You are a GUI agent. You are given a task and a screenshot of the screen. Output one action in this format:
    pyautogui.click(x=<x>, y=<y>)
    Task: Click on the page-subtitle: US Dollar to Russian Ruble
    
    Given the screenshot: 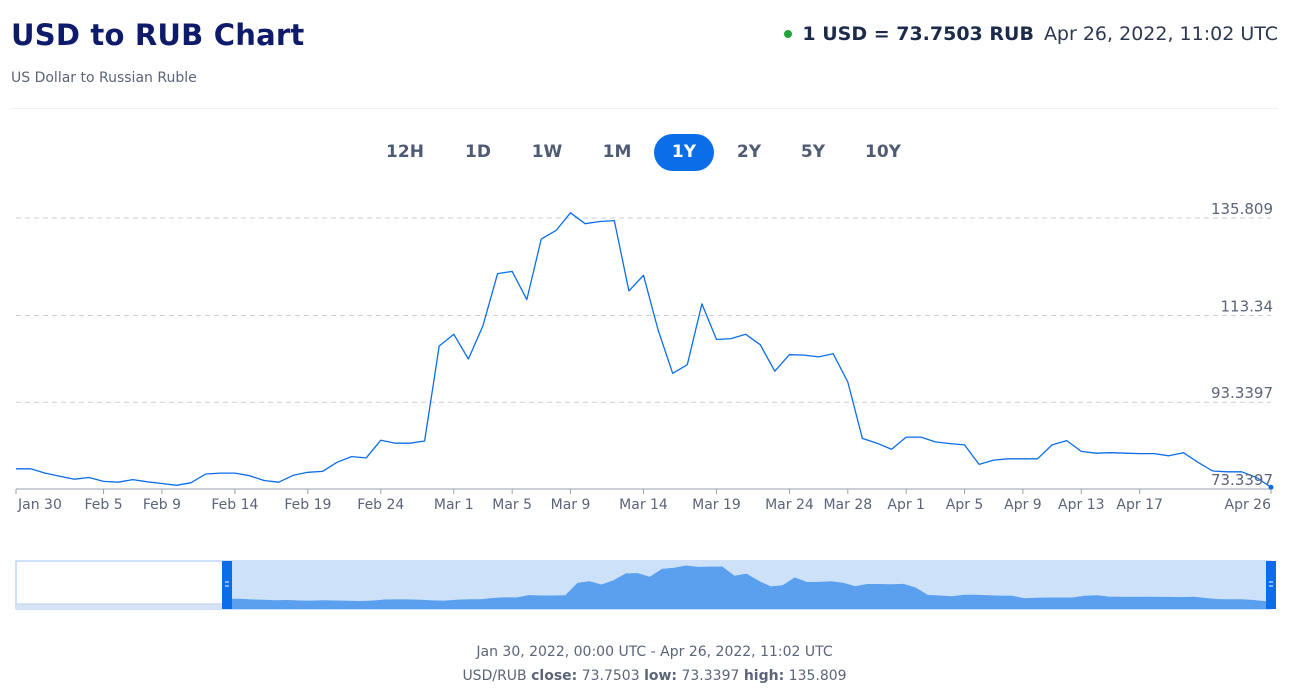 What is the action you would take?
    pyautogui.click(x=104, y=78)
    